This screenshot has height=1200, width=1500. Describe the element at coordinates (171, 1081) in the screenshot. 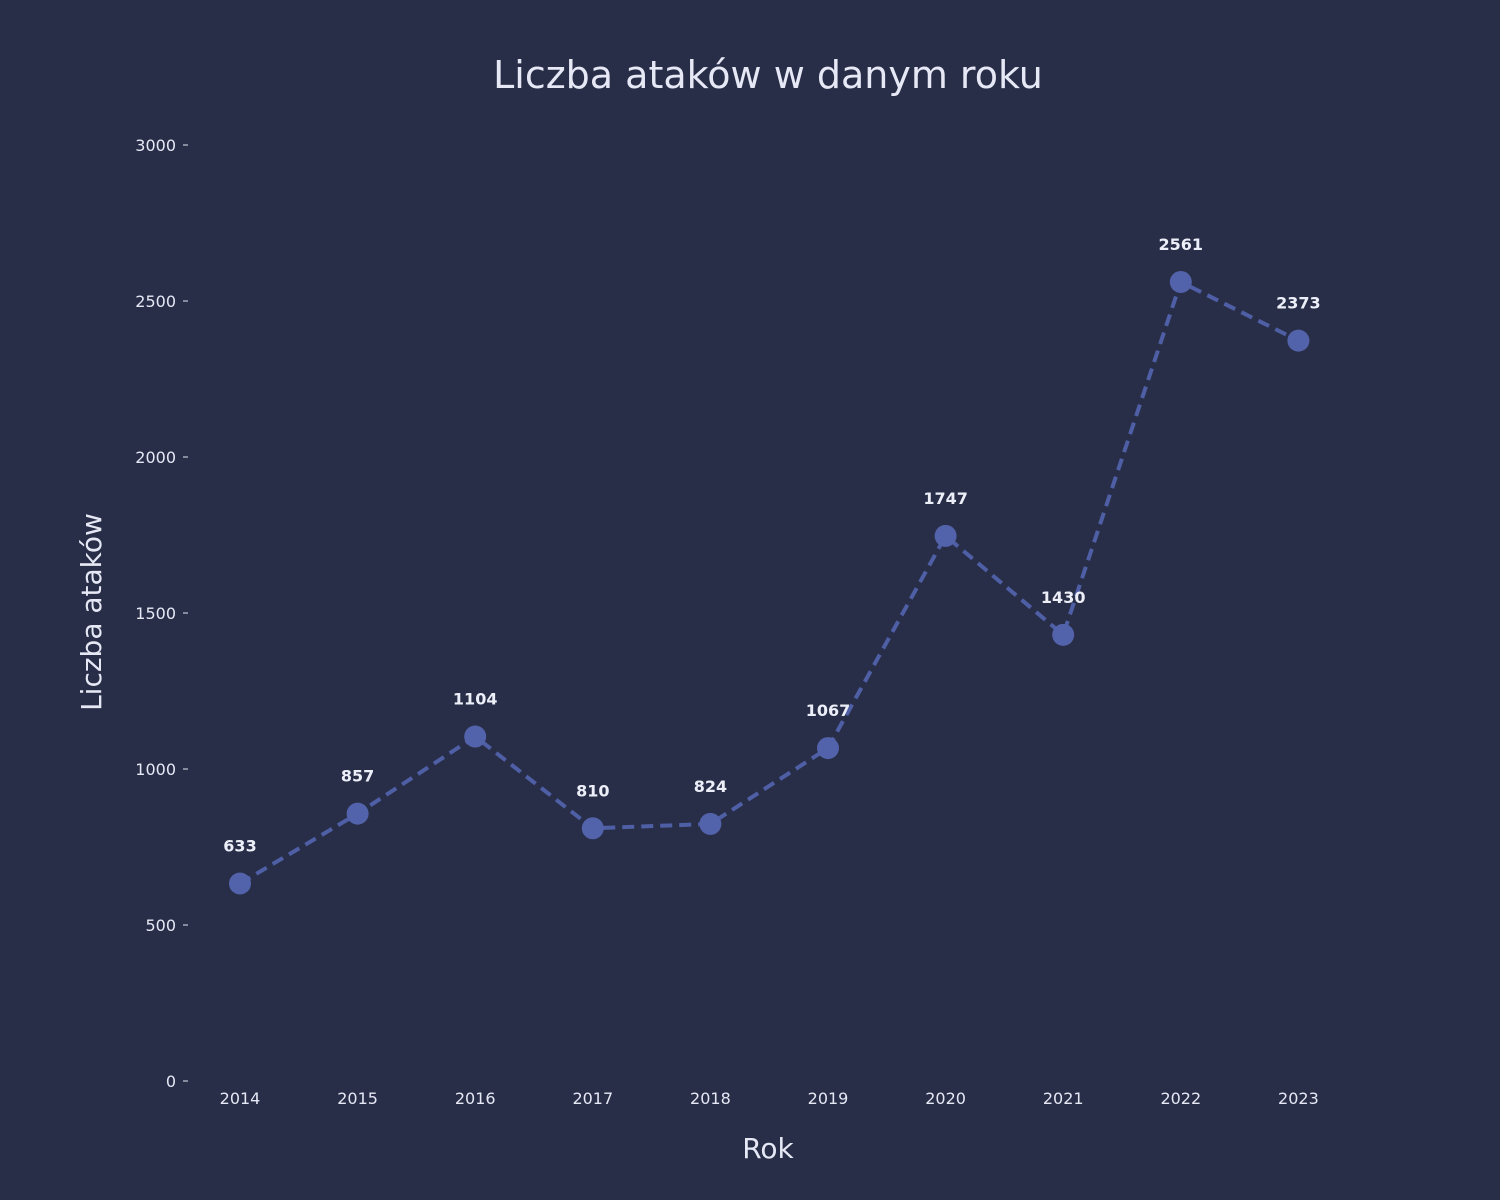

I see `y-tick-label: 0` at that location.